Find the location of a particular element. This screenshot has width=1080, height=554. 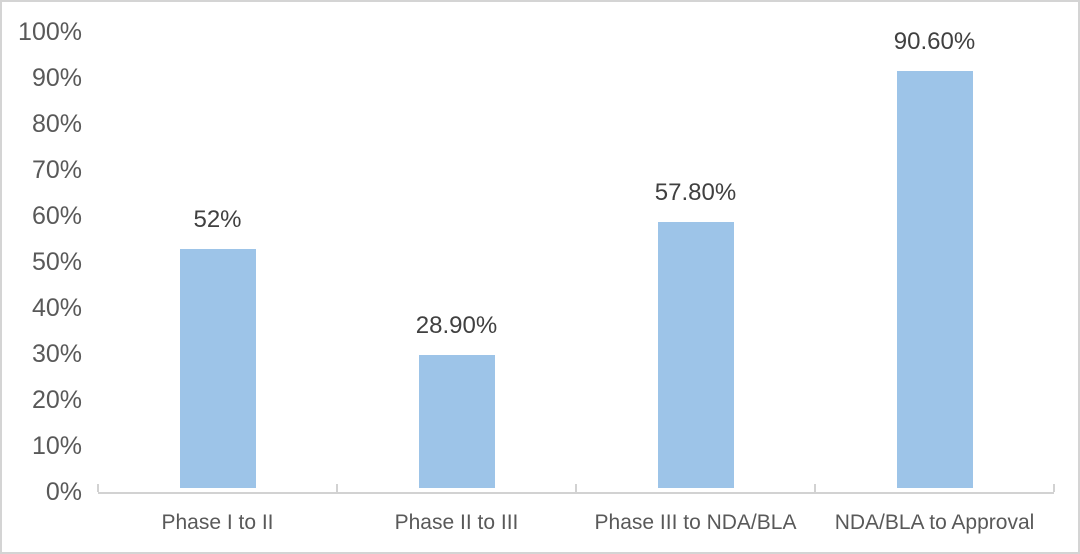

y-tick-label: 0% is located at coordinates (63, 492).